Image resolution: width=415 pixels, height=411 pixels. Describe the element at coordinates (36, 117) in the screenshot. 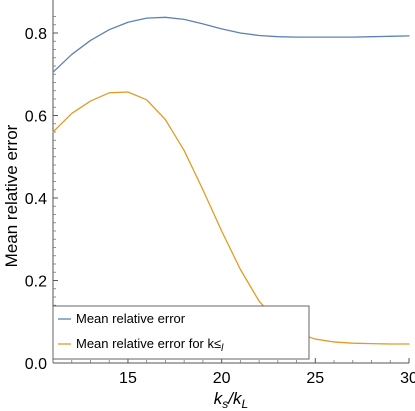

I see `y-tick-label: 0.6` at that location.